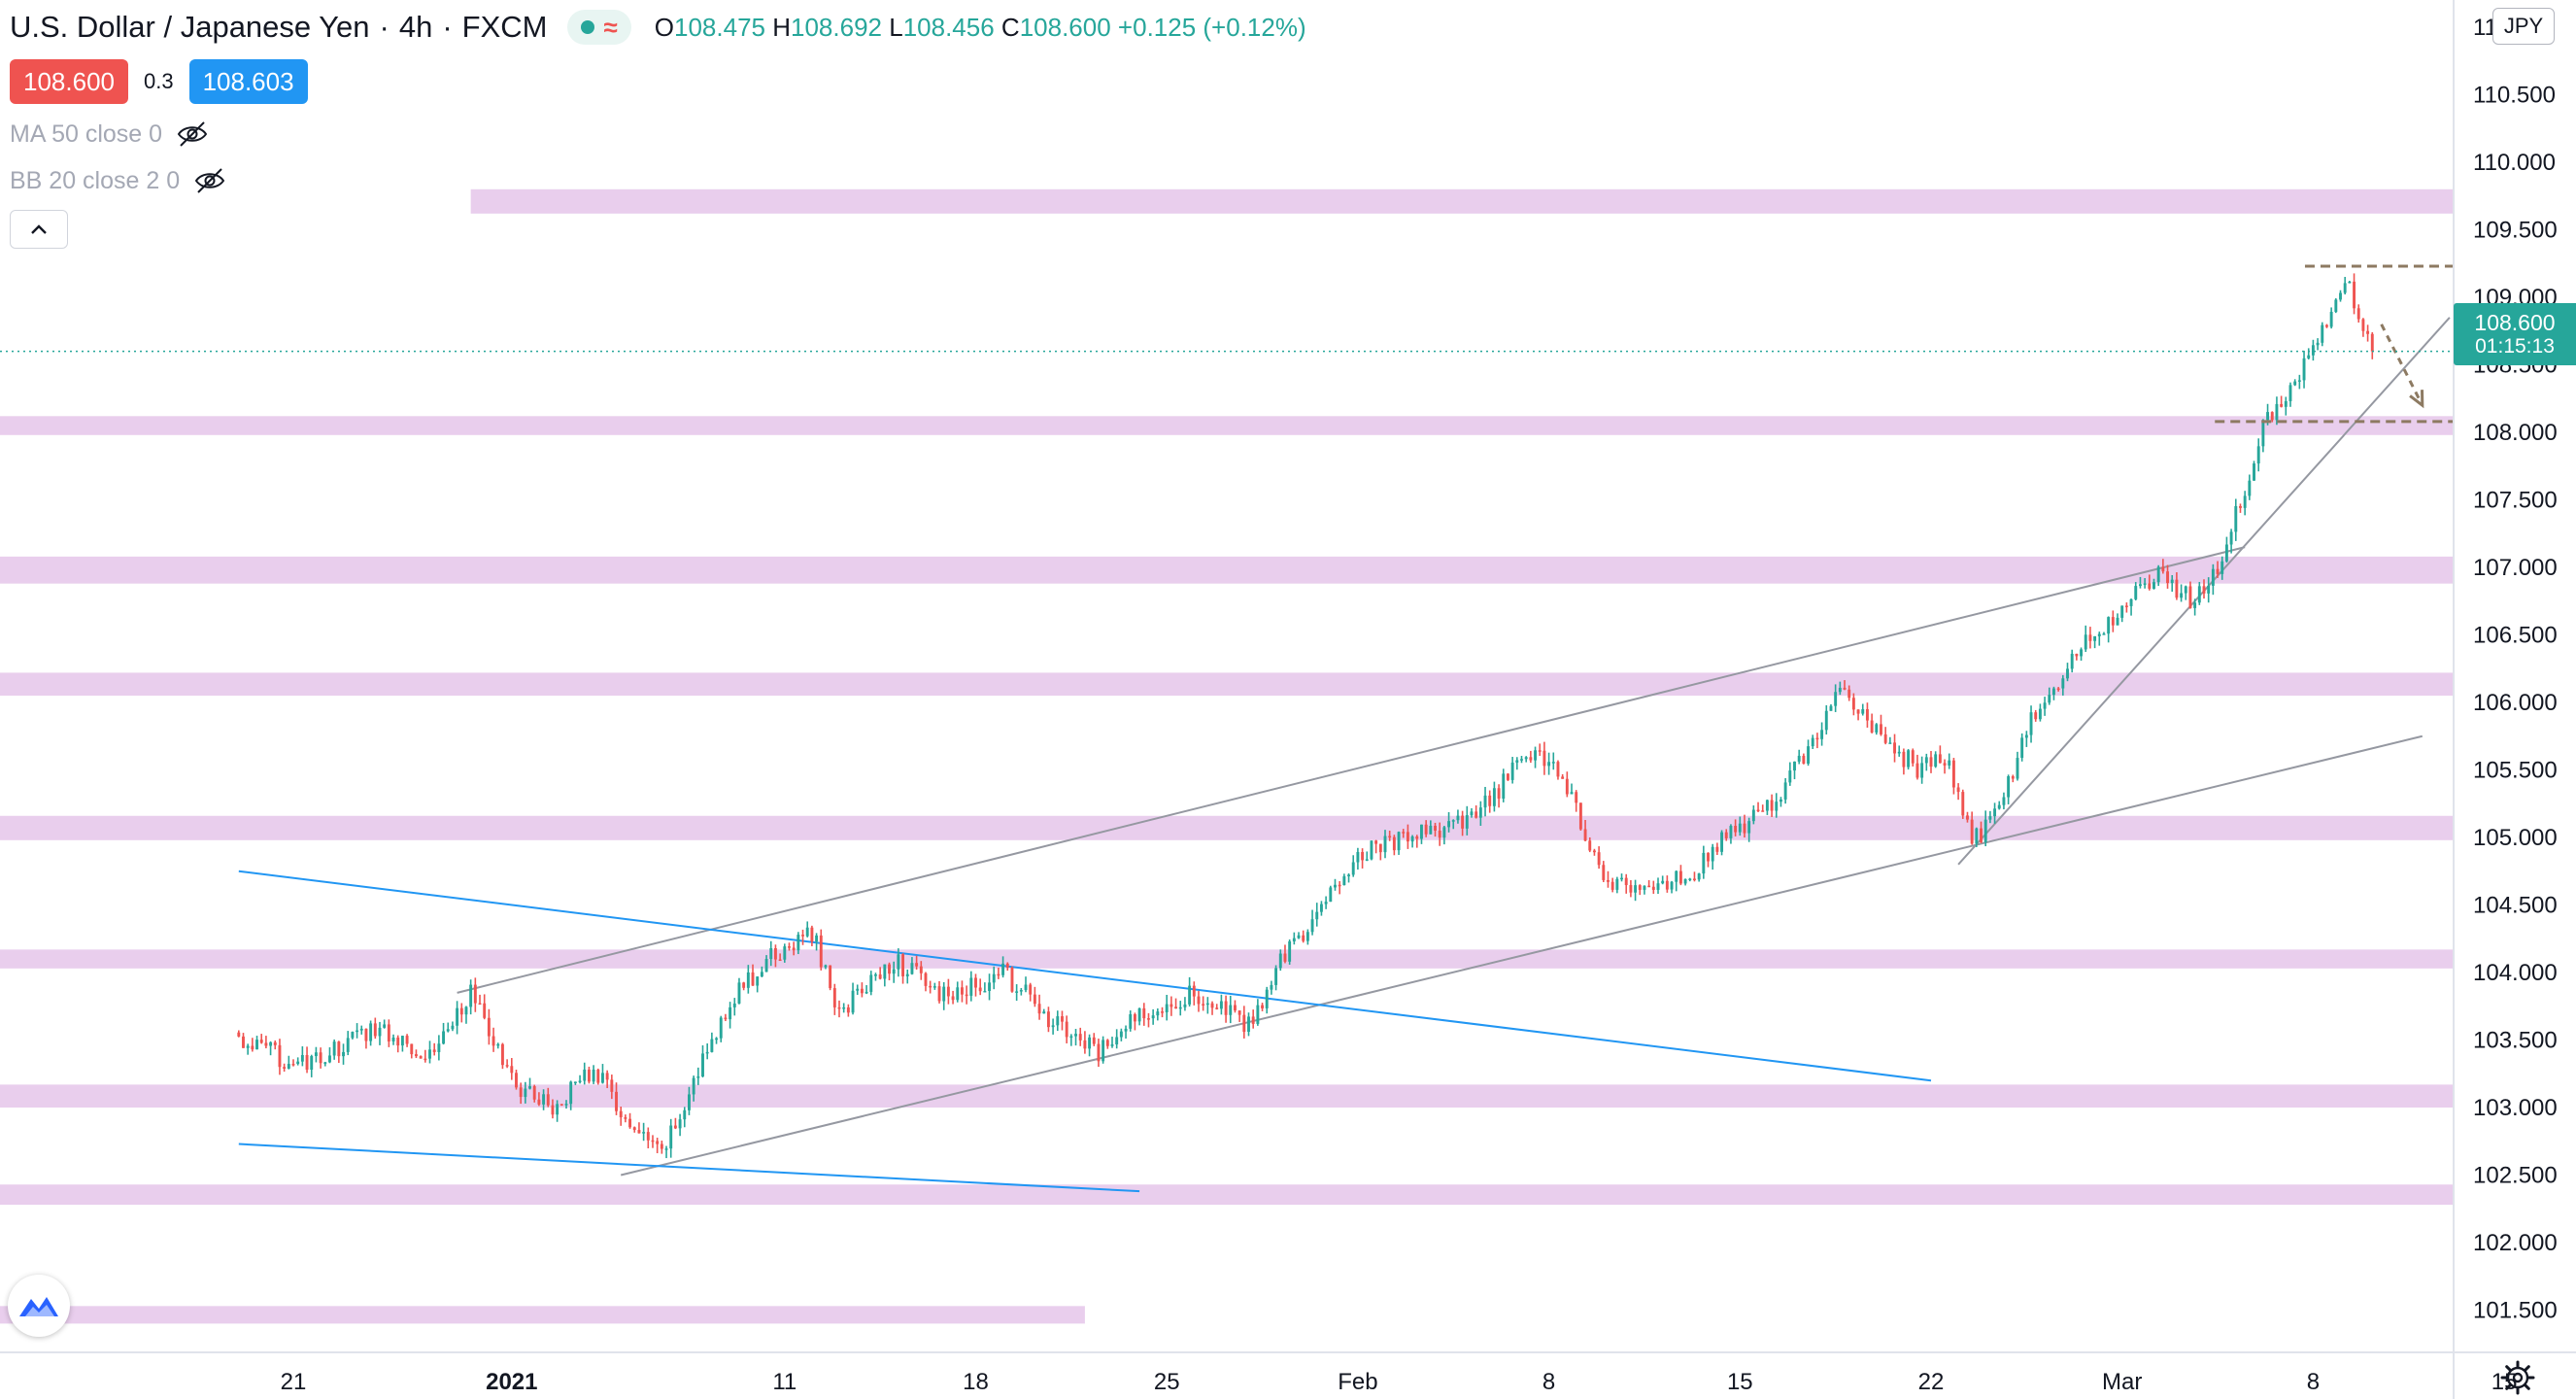 The height and width of the screenshot is (1399, 2576). I want to click on price-tick-label: 104.500, so click(2515, 906).